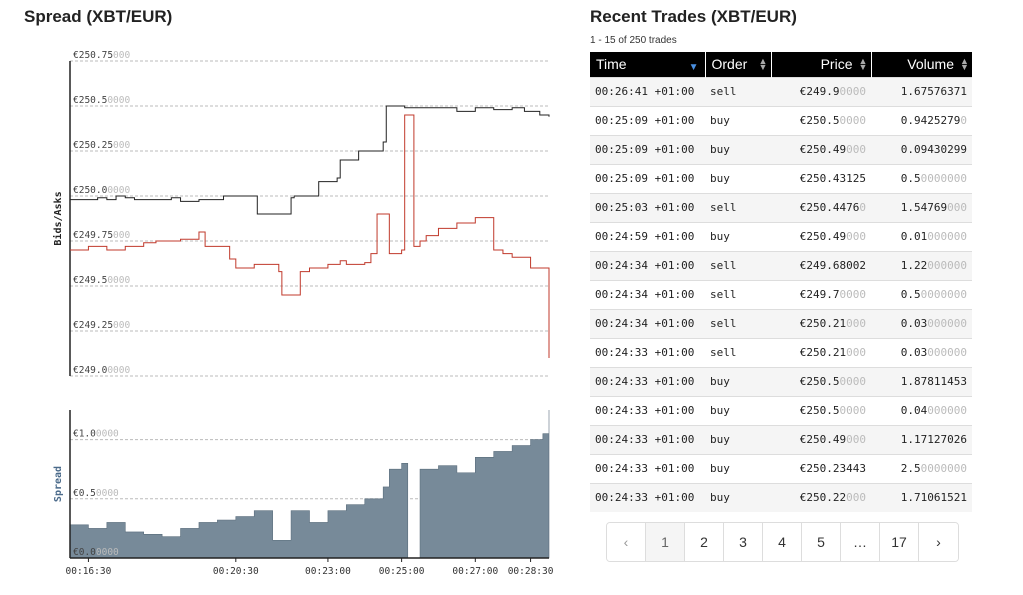 This screenshot has width=1023, height=595. What do you see at coordinates (626, 542) in the screenshot?
I see `prev-page-button: ‹` at bounding box center [626, 542].